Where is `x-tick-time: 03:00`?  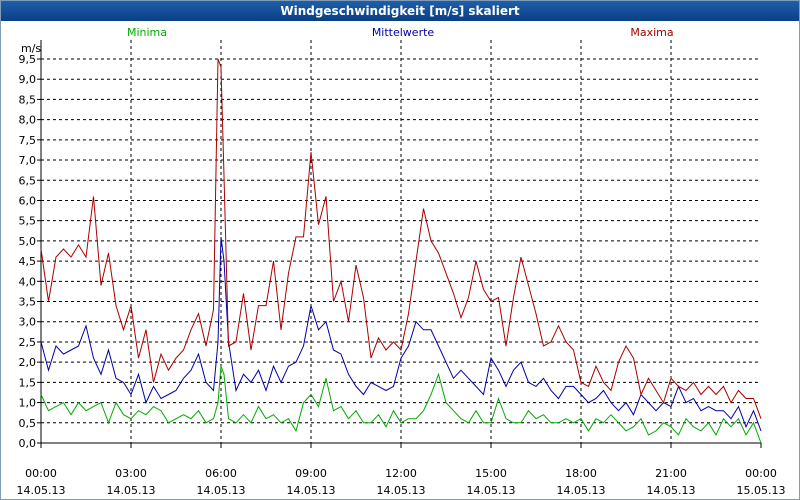 x-tick-time: 03:00 is located at coordinates (131, 473).